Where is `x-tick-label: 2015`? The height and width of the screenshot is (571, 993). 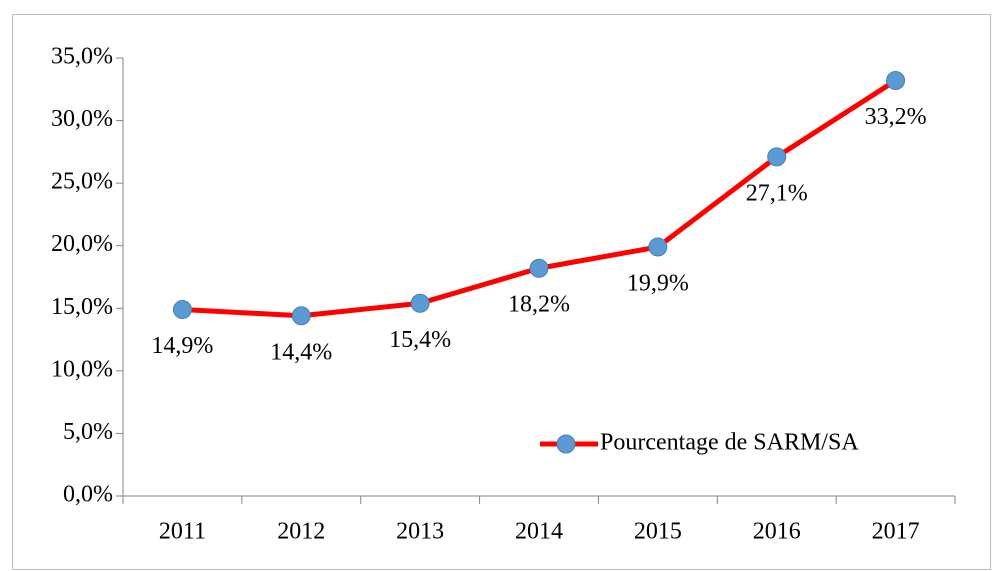 x-tick-label: 2015 is located at coordinates (658, 532).